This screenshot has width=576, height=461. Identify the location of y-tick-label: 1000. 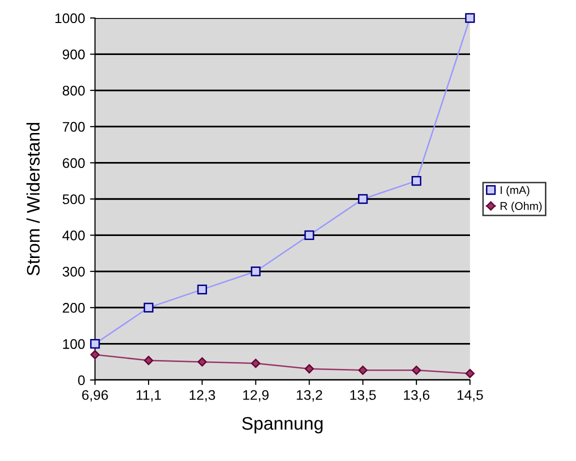
(70, 18).